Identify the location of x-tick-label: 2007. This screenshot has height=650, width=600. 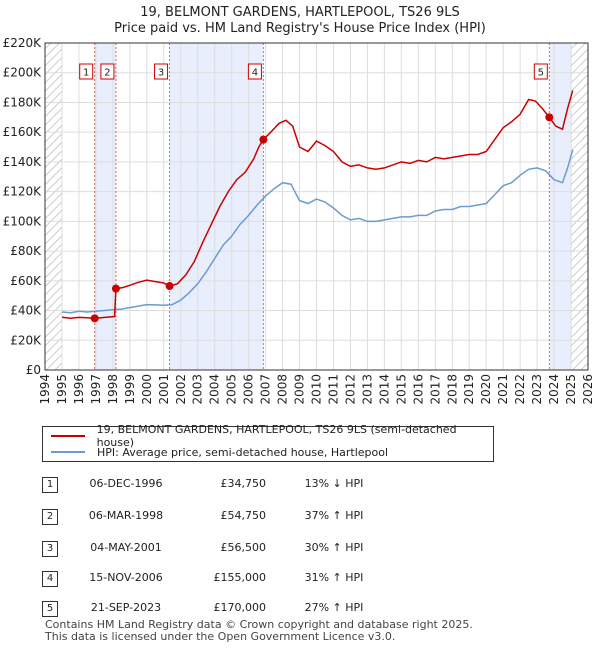
(266, 389).